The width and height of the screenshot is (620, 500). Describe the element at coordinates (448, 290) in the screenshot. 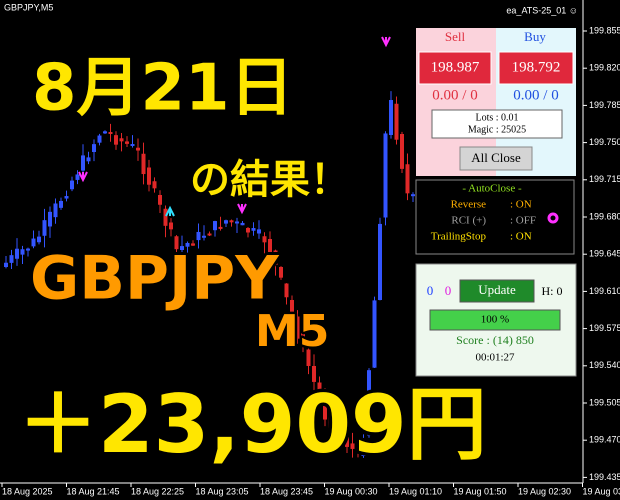

I see `count-b: 0` at that location.